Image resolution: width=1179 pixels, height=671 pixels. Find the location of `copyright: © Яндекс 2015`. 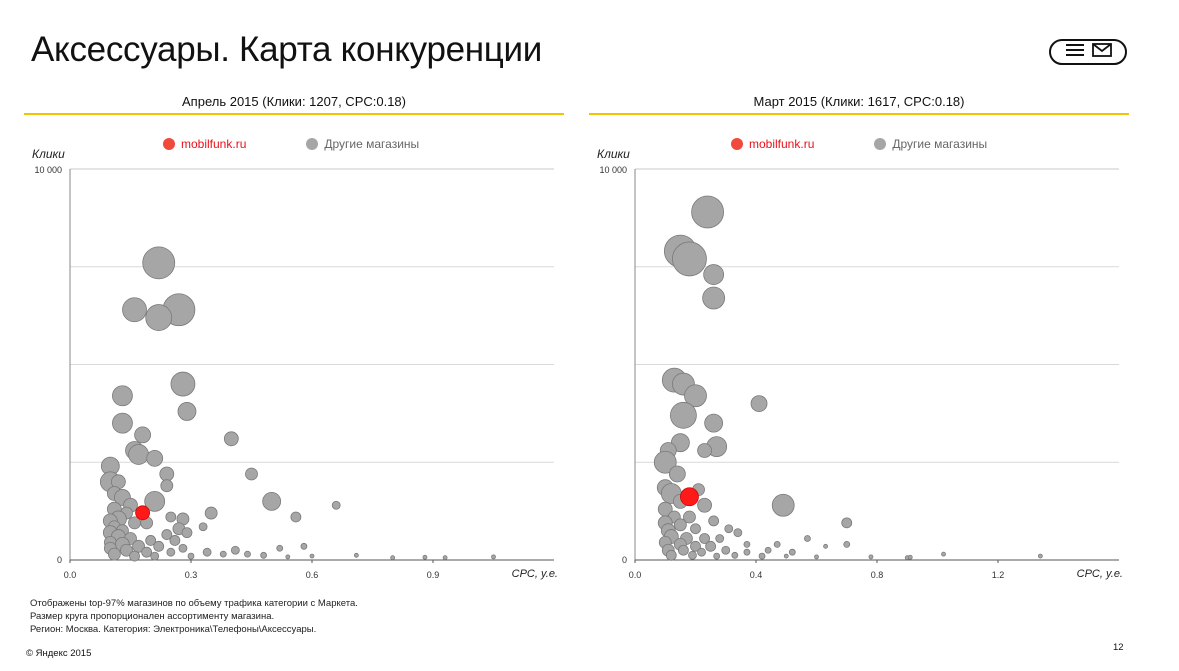

copyright: © Яндекс 2015 is located at coordinates (59, 653).